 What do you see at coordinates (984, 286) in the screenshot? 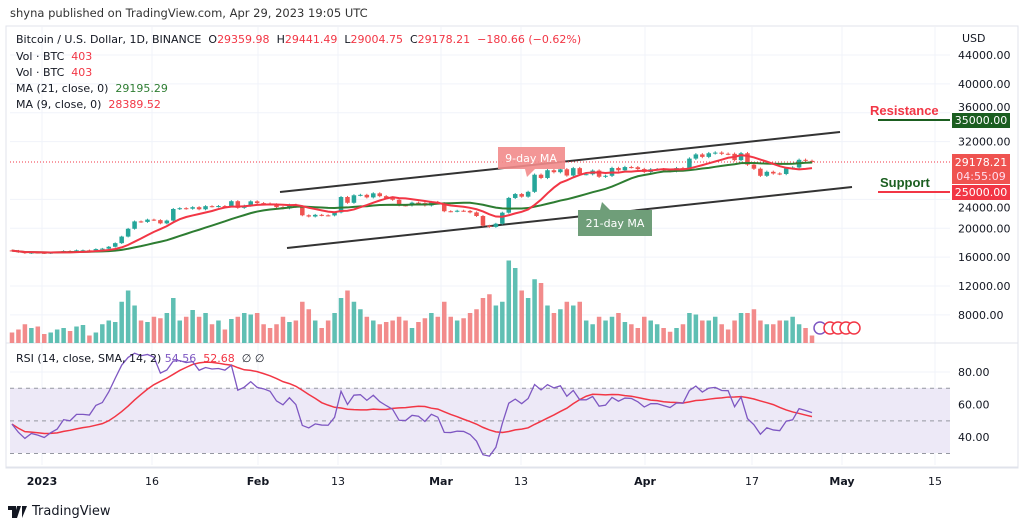
I see `price-tick: 12000.00` at bounding box center [984, 286].